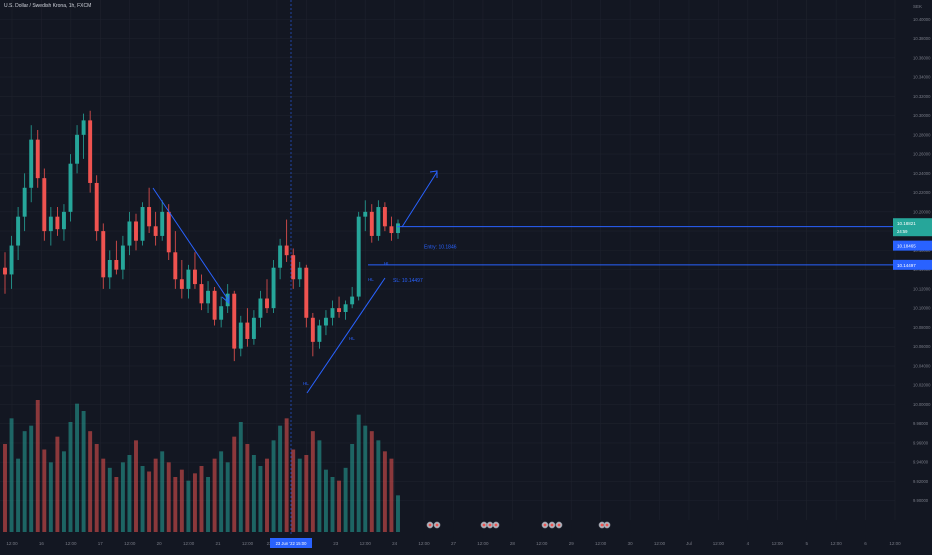 The image size is (932, 555). What do you see at coordinates (906, 223) in the screenshot?
I see `current-price-tag: 10.18821` at bounding box center [906, 223].